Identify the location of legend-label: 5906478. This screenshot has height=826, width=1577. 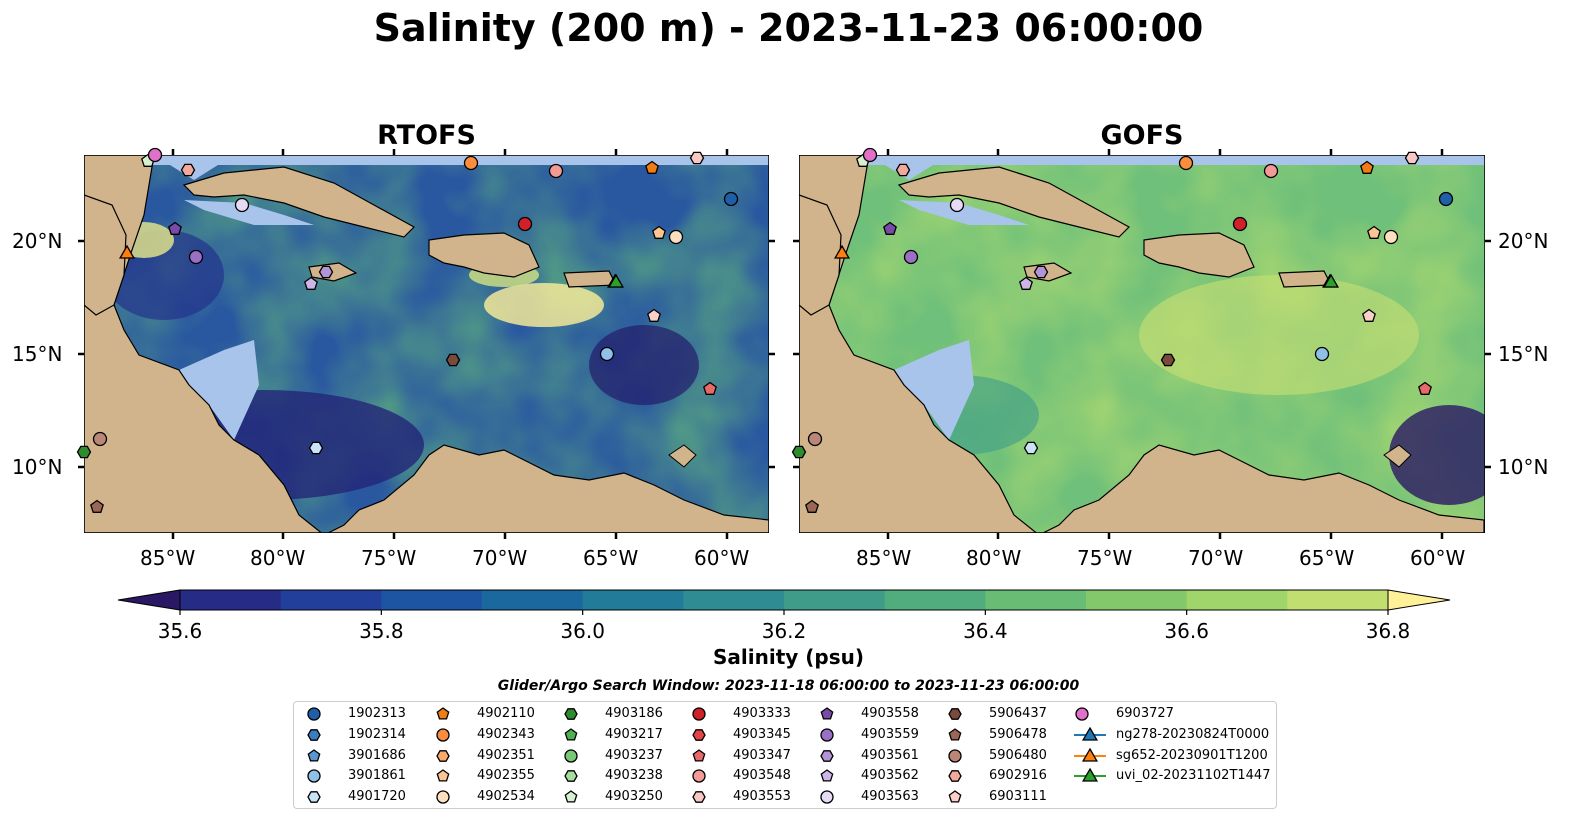
(1018, 734).